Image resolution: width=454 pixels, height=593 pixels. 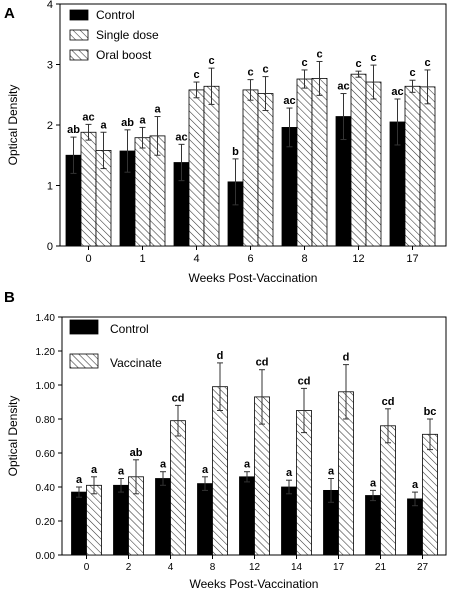 I want to click on significance-label: bc, so click(x=430, y=412).